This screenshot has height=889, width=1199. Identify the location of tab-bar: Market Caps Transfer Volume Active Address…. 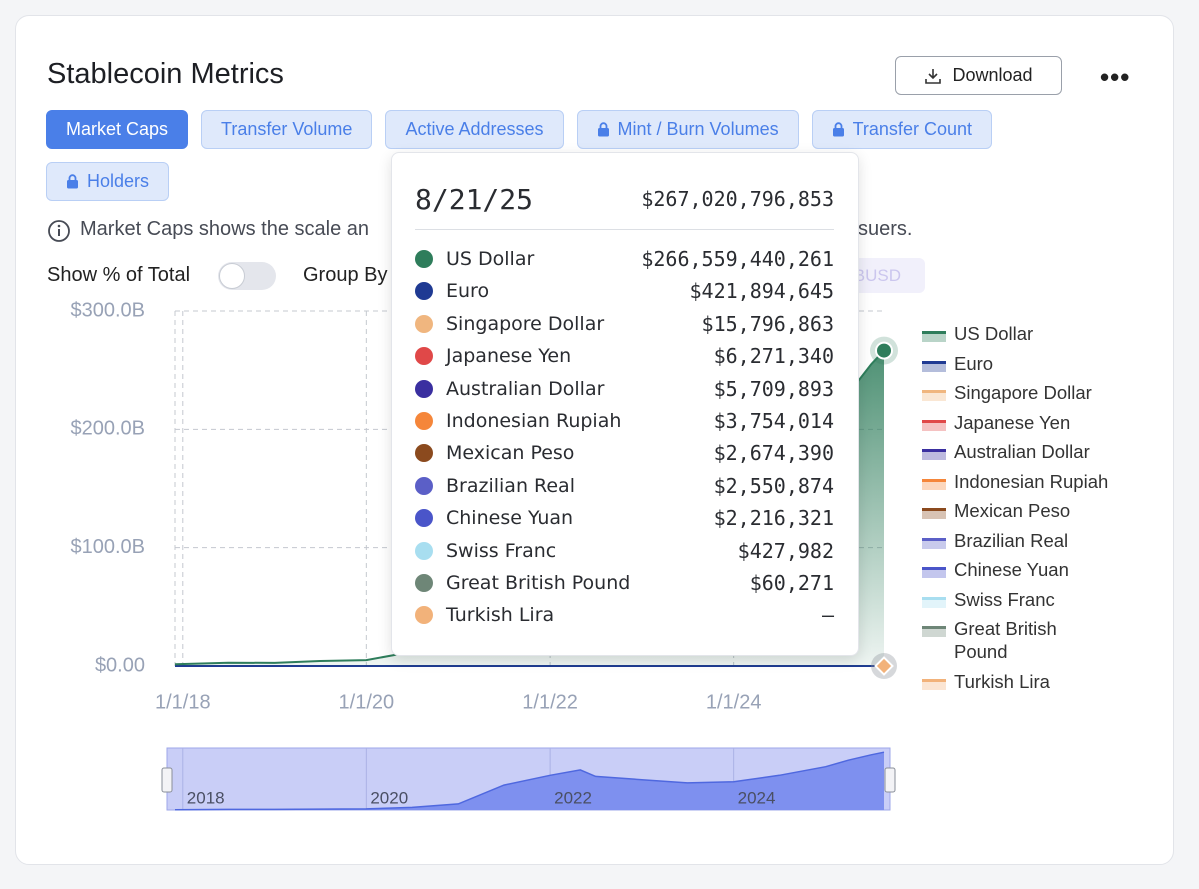
(533, 155).